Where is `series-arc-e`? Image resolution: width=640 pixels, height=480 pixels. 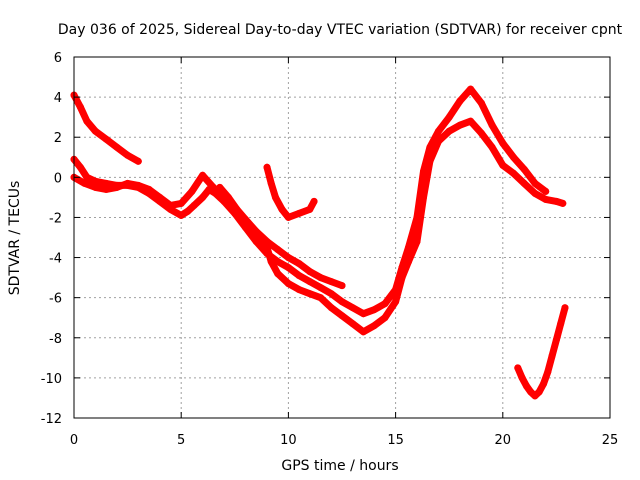
series-arc-e is located at coordinates (290, 192).